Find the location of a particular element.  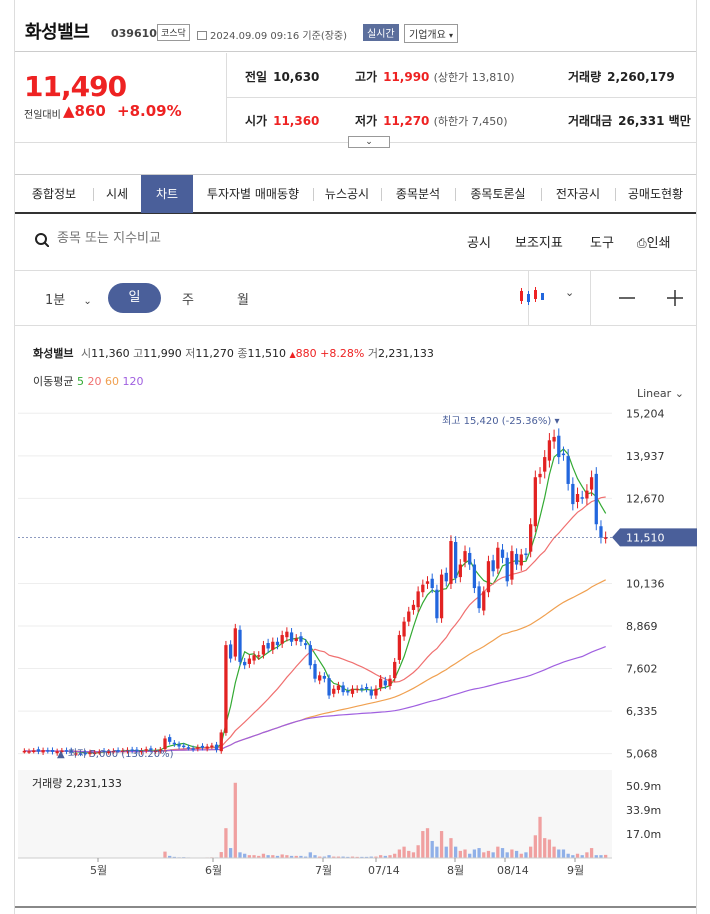

period-month-button: 월 is located at coordinates (243, 300).